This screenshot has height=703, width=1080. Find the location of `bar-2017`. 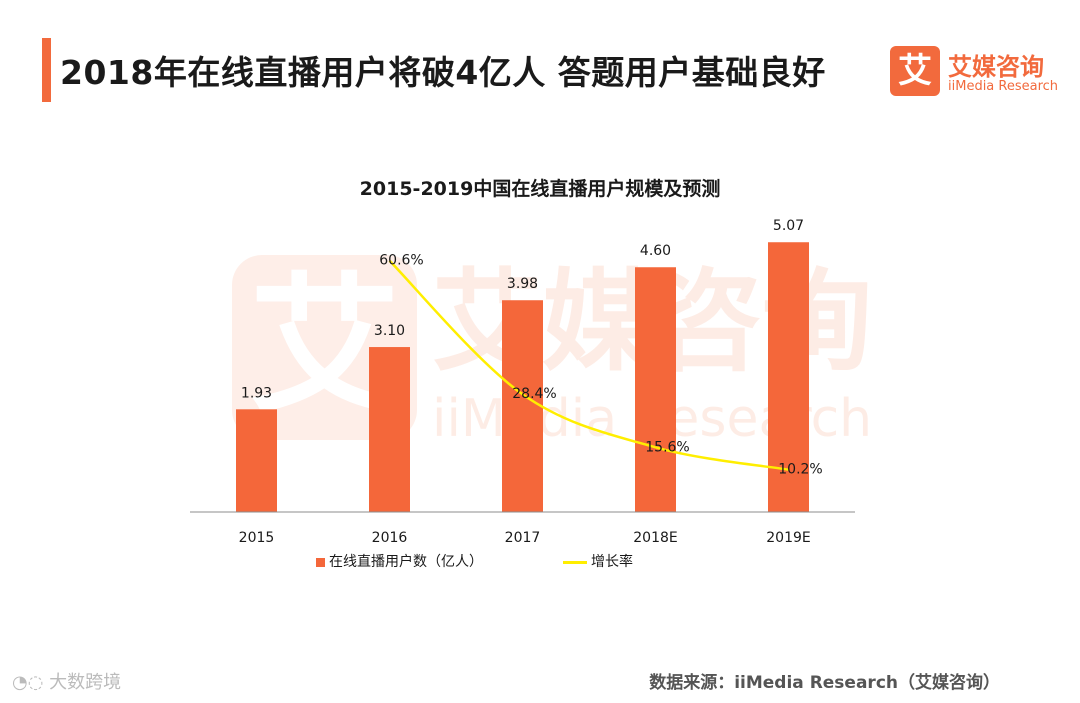

bar-2017 is located at coordinates (522, 406).